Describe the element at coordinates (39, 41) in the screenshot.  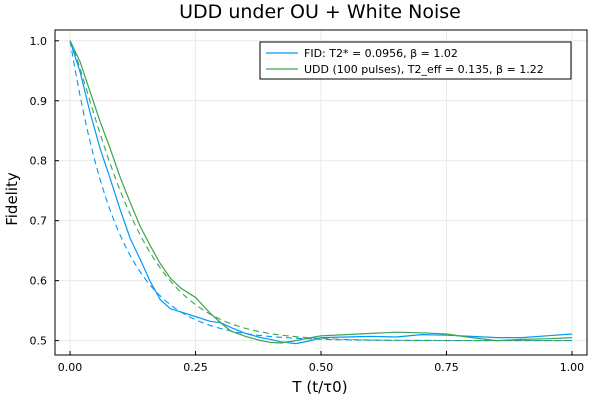
I see `y-tick-label: 1.0` at that location.